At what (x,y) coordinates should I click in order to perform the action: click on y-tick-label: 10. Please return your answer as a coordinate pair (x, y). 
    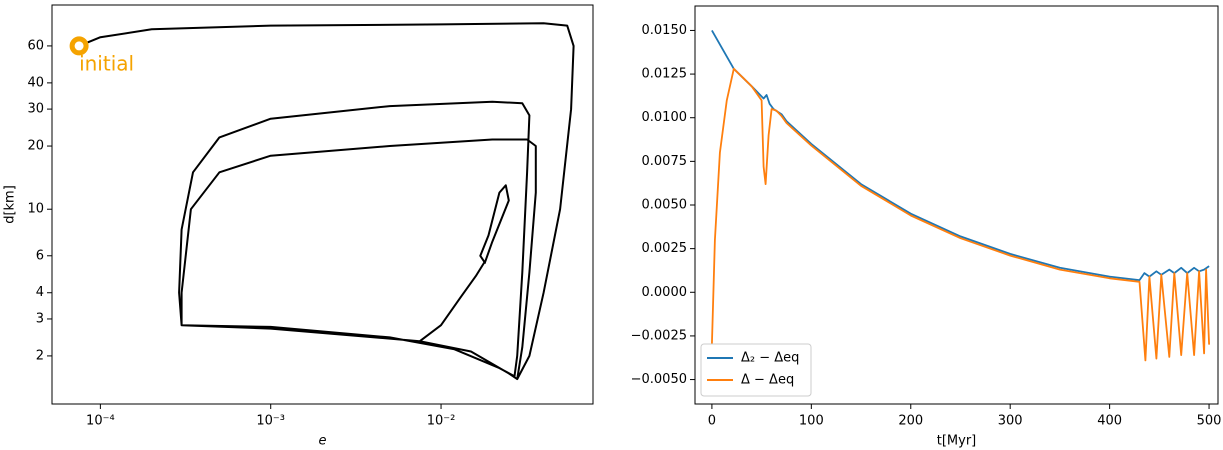
    Looking at the image, I should click on (35, 209).